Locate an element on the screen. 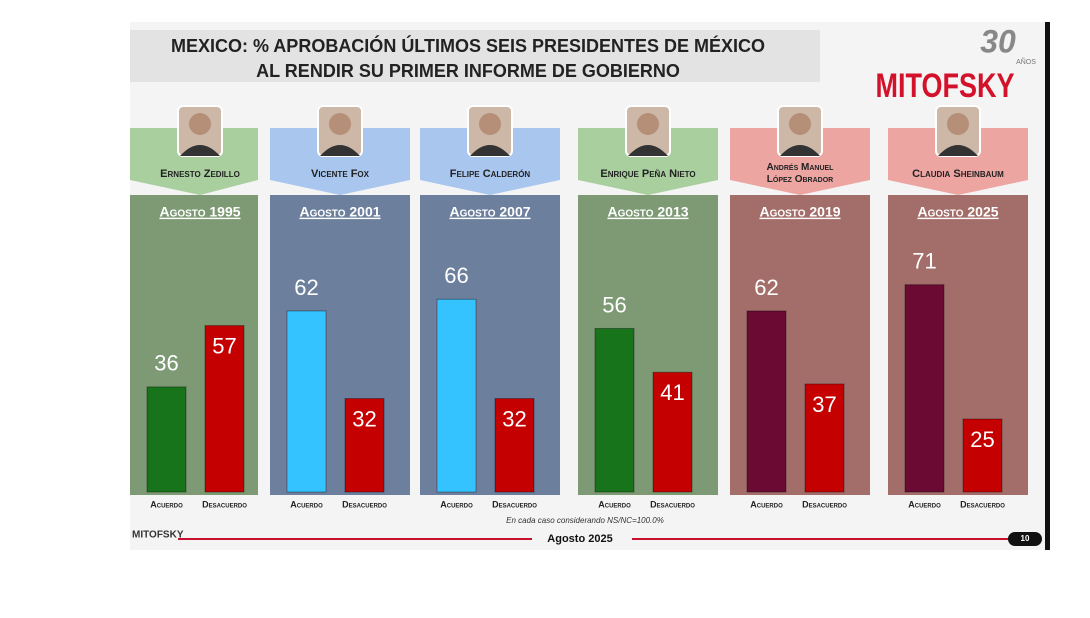 Image resolution: width=1090 pixels, height=618 pixels. note: En cada caso considerando NS/NC=100.0% is located at coordinates (585, 520).